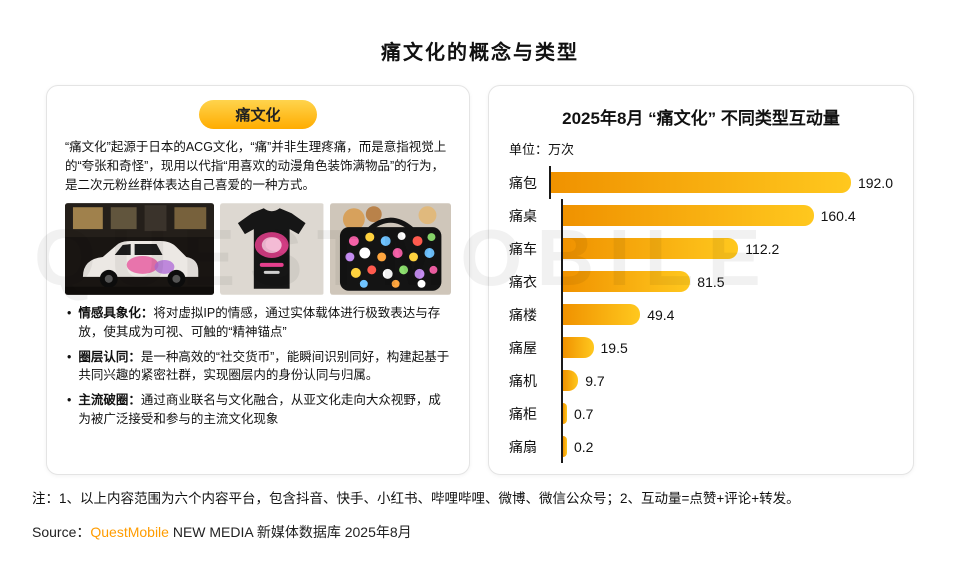 The width and height of the screenshot is (960, 570). I want to click on bar-row: 痛包 192.0, so click(701, 182).